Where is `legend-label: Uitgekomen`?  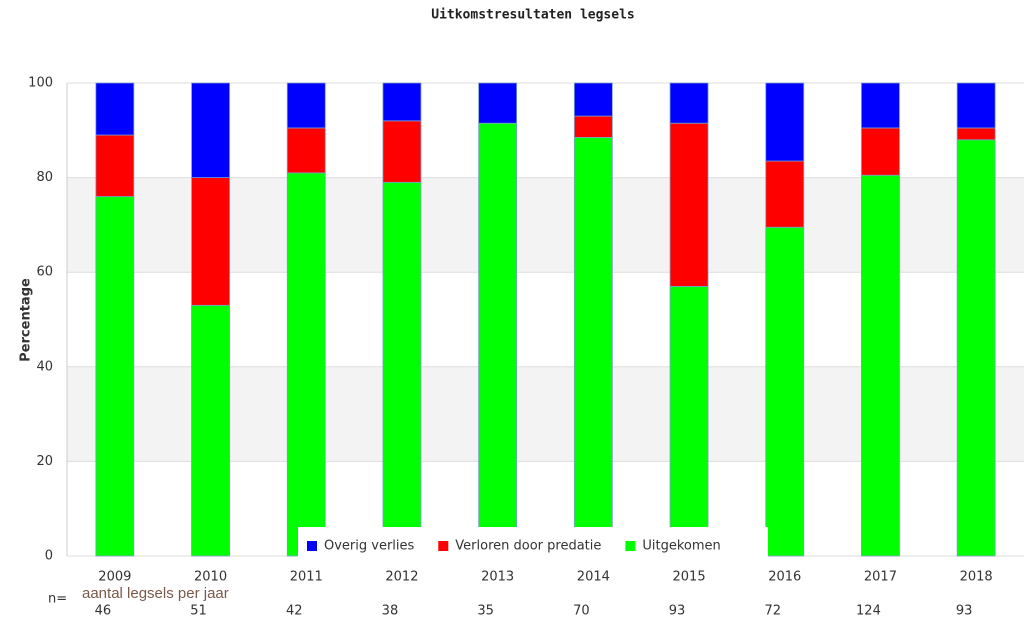 legend-label: Uitgekomen is located at coordinates (681, 546).